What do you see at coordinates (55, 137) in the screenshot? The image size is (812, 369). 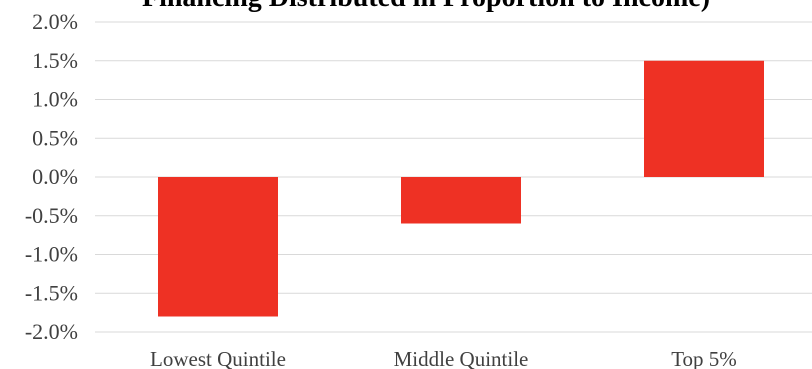 I see `y-tick-label: 0.5%` at bounding box center [55, 137].